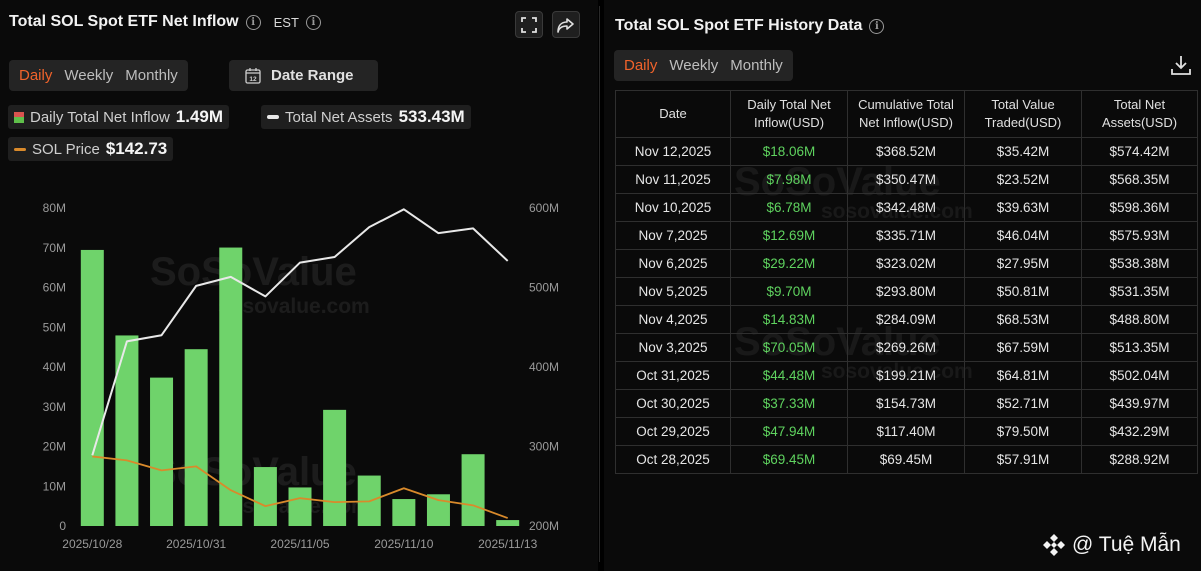 This screenshot has width=1201, height=571. I want to click on column-header: Date, so click(673, 114).